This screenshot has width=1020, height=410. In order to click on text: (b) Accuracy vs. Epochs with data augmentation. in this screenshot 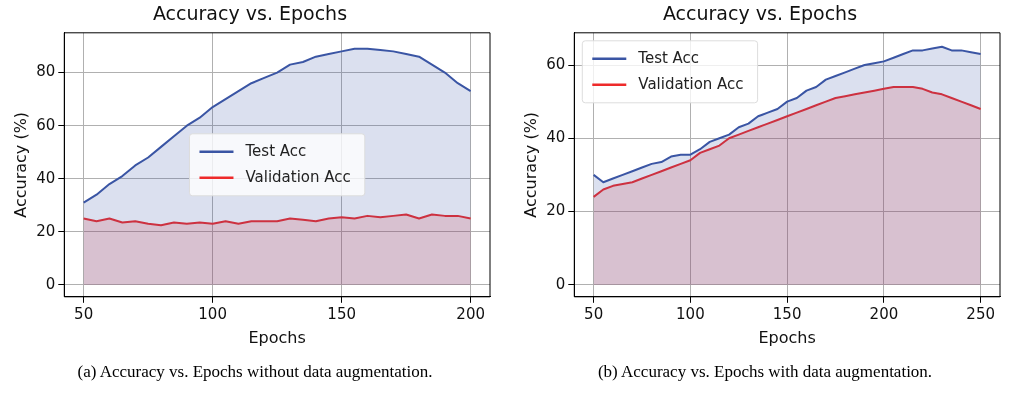, I will do `click(765, 372)`.